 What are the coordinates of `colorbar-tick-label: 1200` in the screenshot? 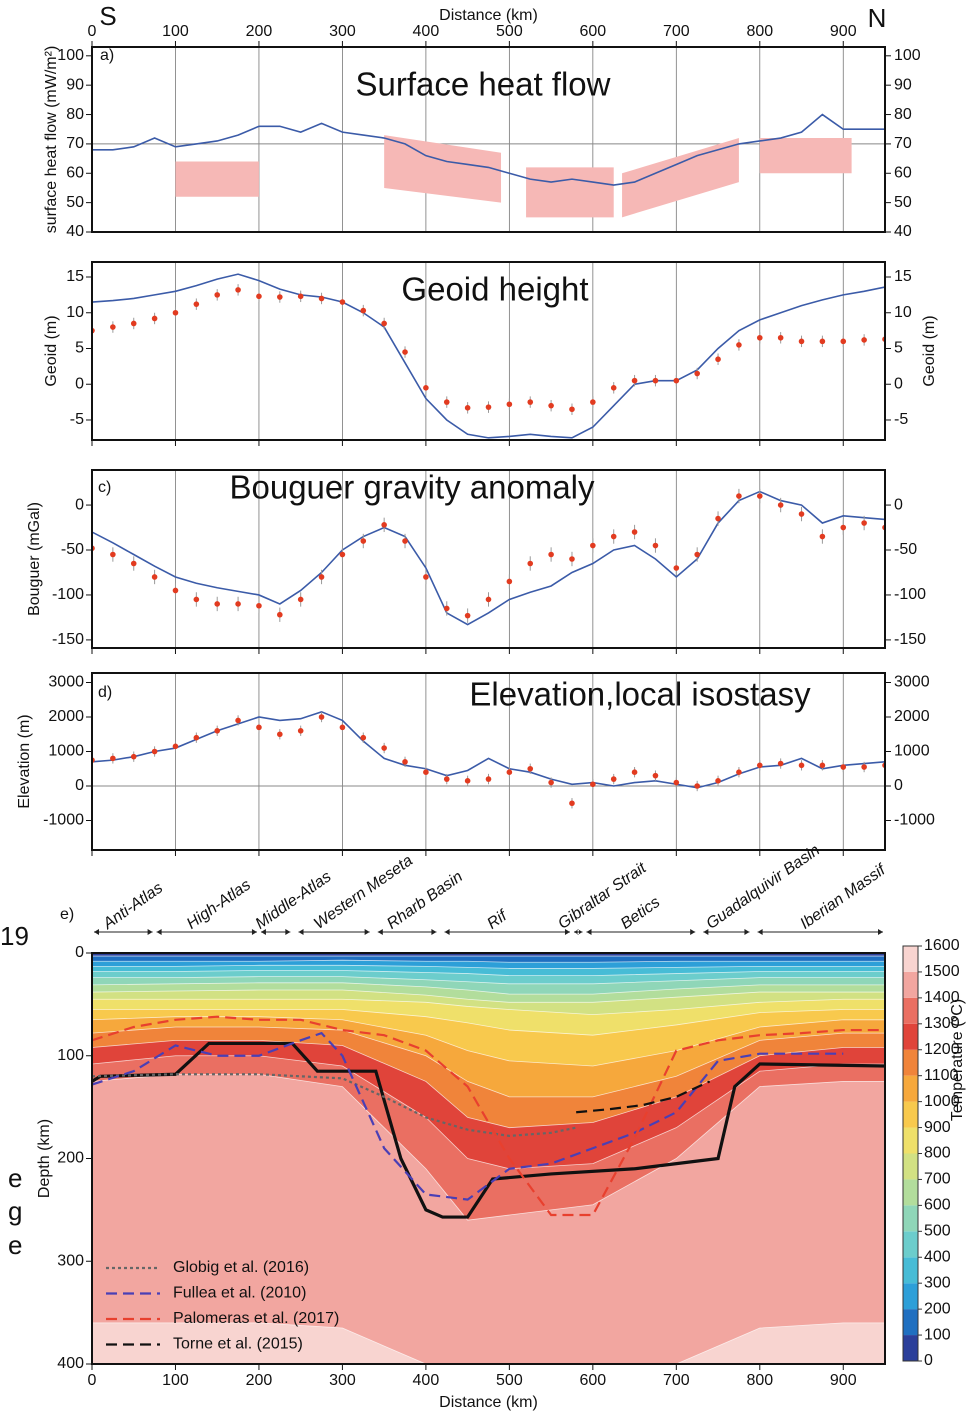 It's located at (942, 1049).